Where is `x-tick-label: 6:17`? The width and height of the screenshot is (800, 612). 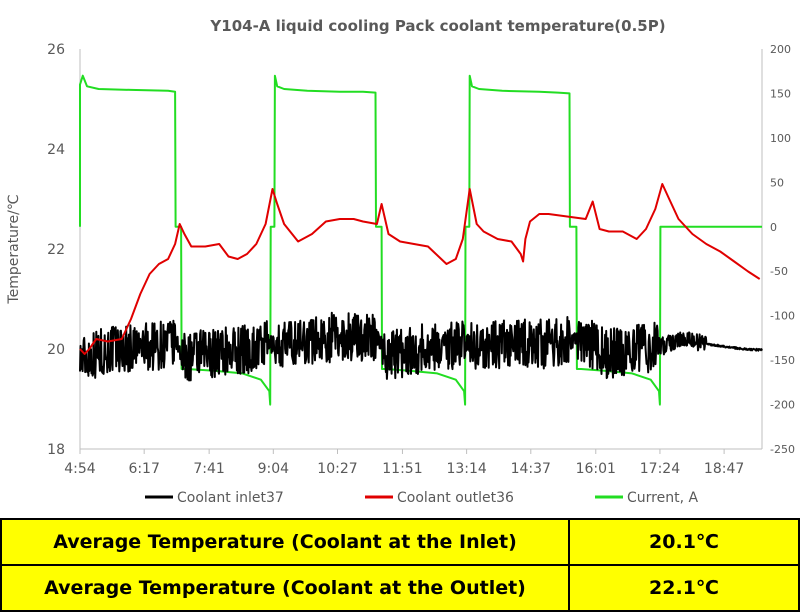 x-tick-label: 6:17 is located at coordinates (143, 469).